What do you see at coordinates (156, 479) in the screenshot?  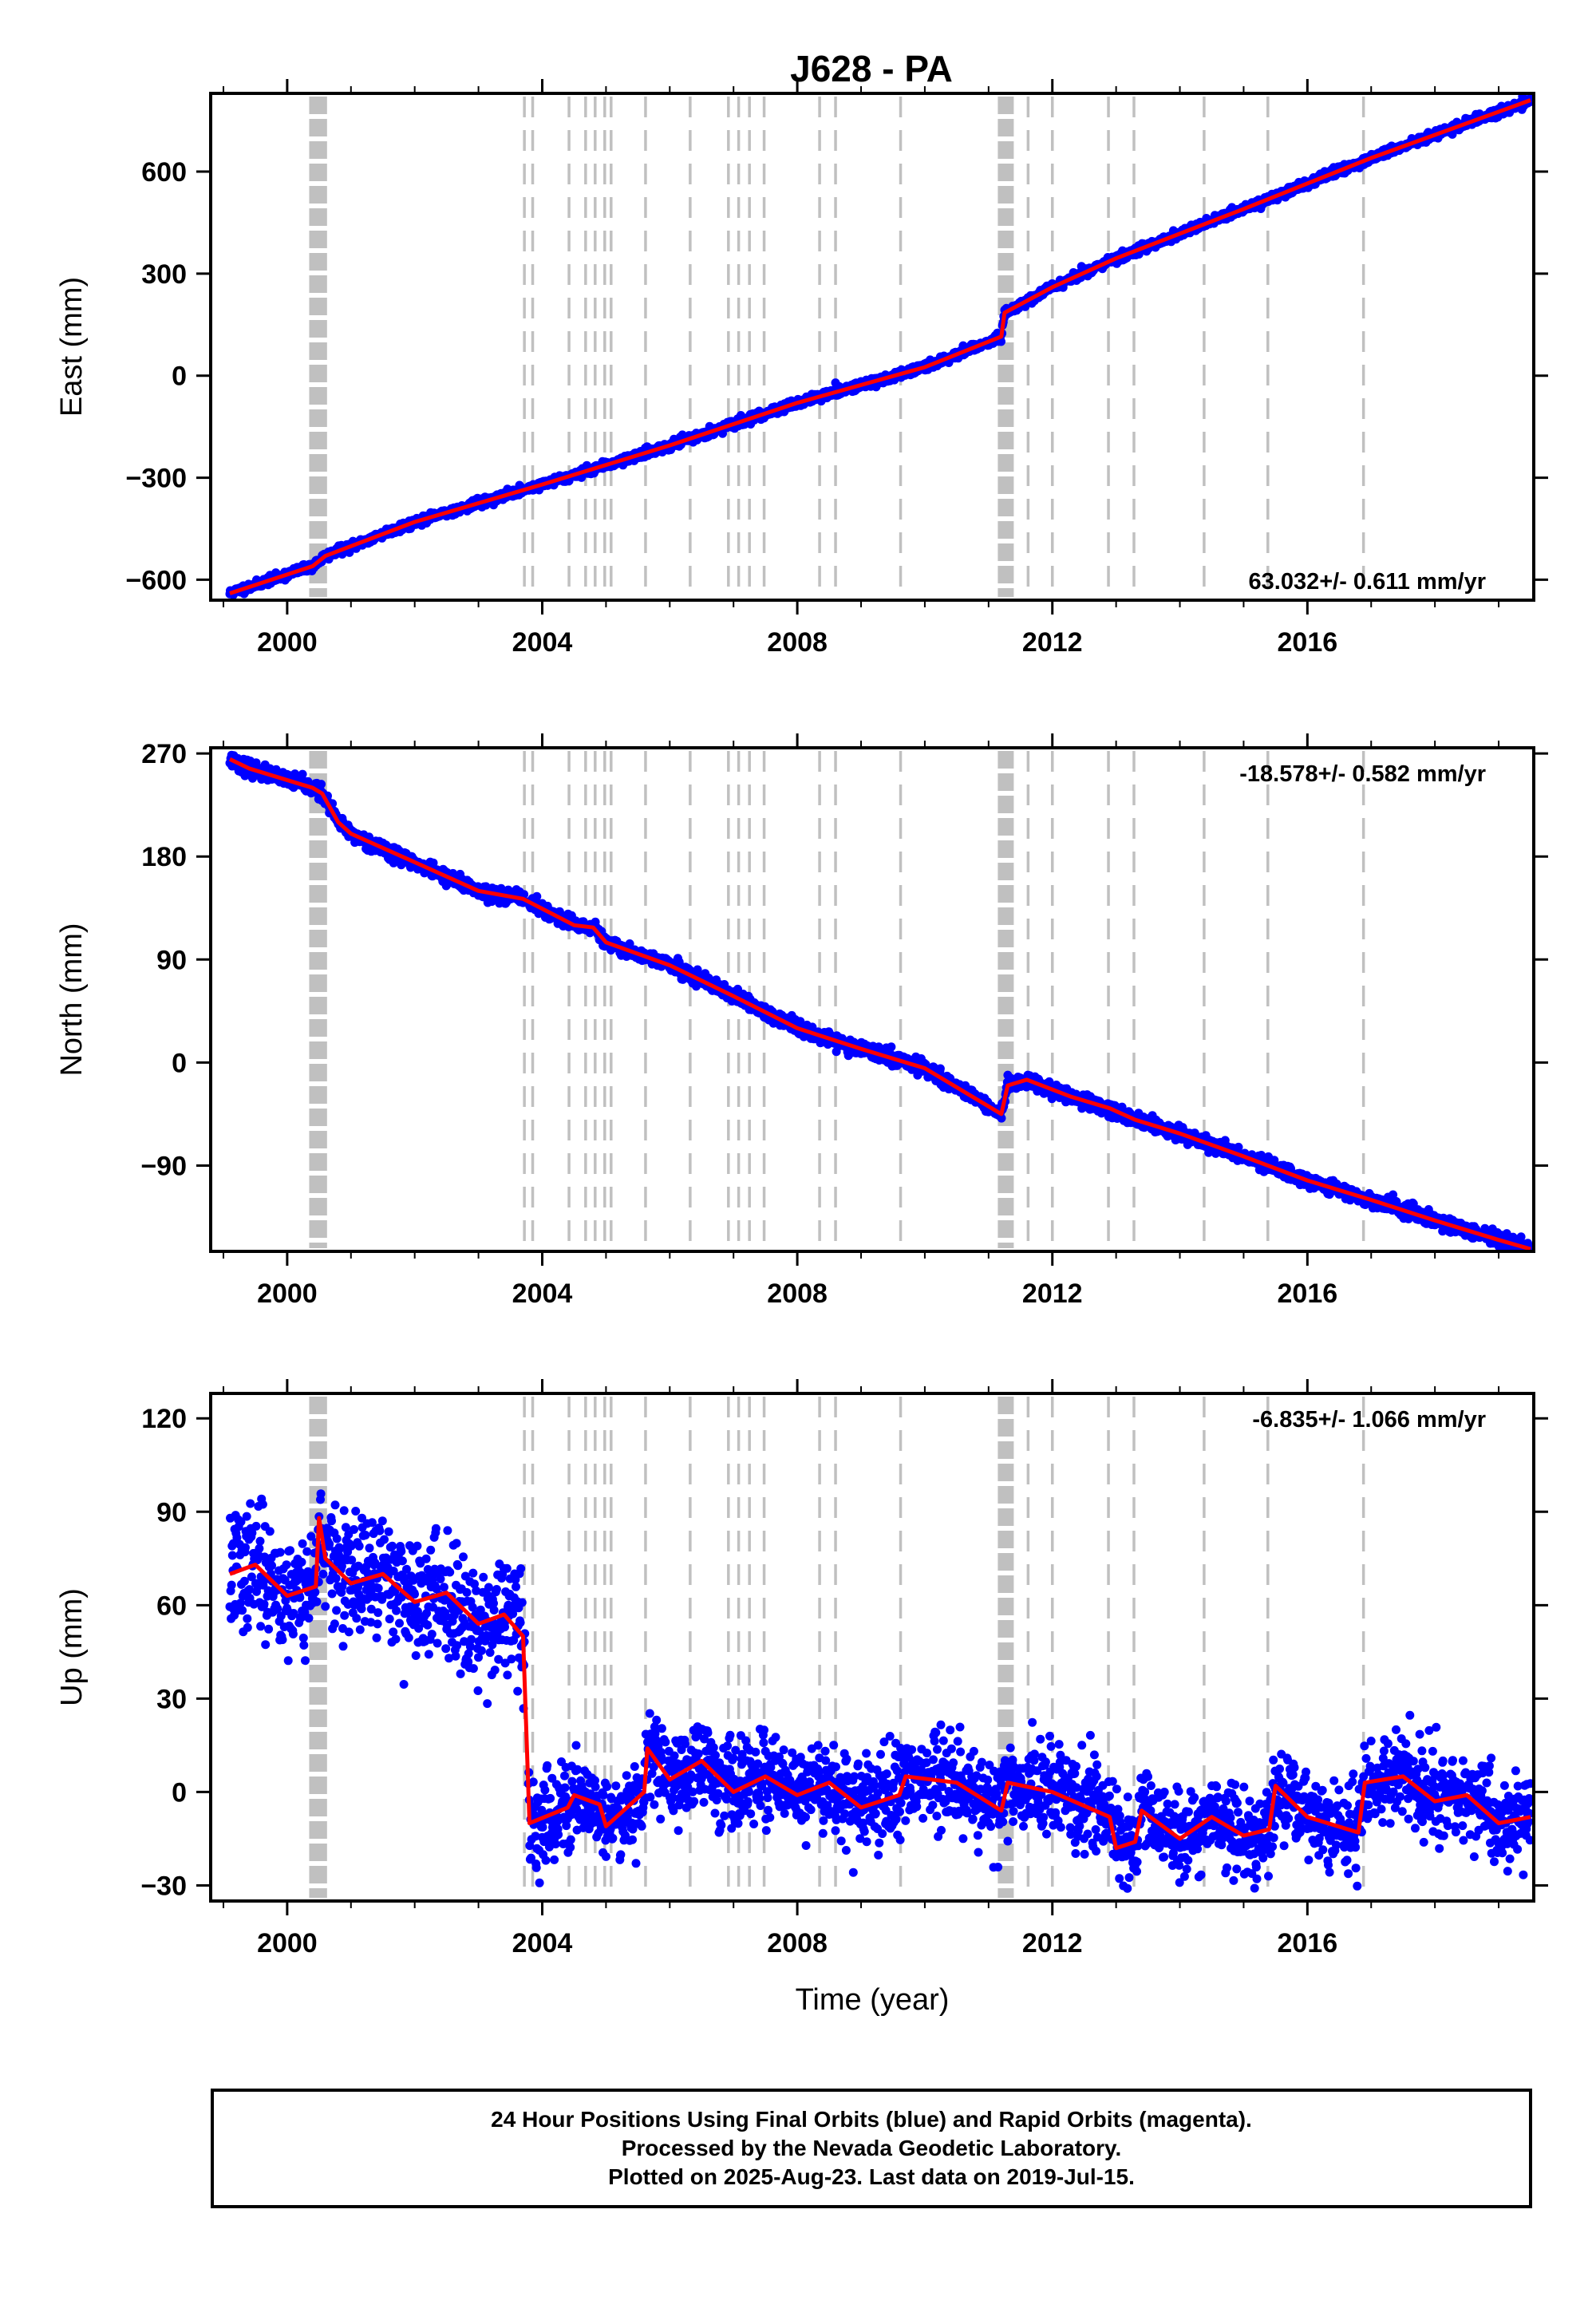 I see `y-tick-label: −300` at bounding box center [156, 479].